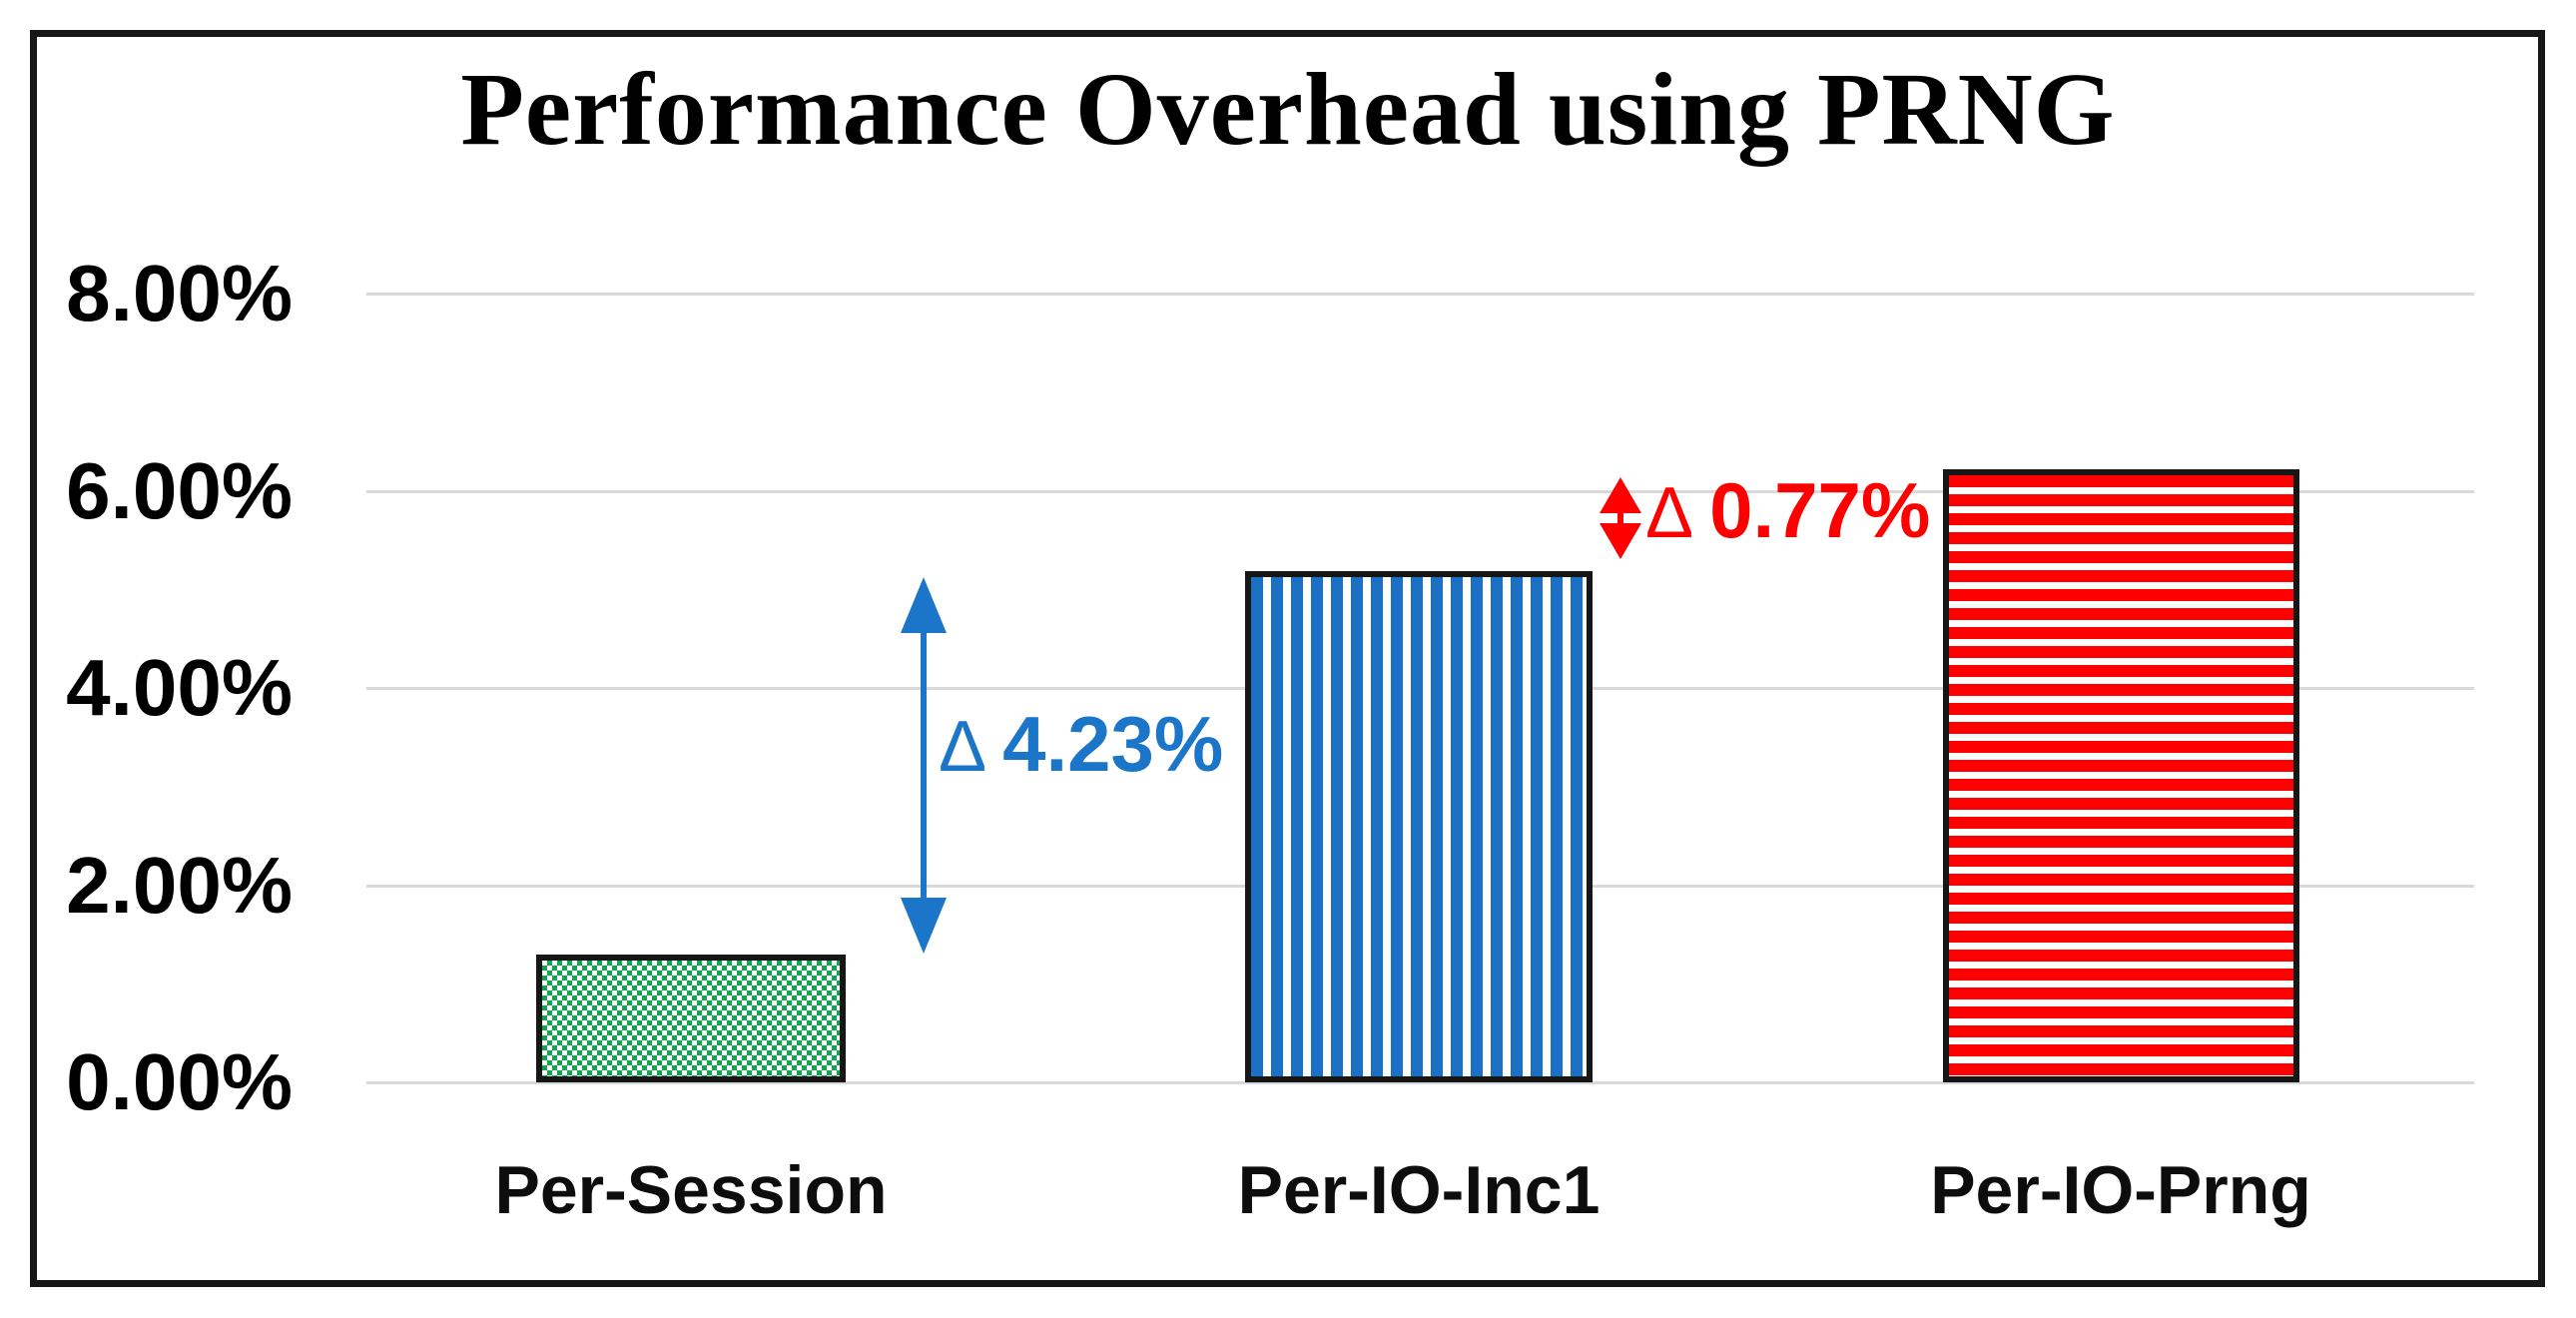 The image size is (2576, 1318). What do you see at coordinates (180, 490) in the screenshot?
I see `y-tick-label: 6.00%` at bounding box center [180, 490].